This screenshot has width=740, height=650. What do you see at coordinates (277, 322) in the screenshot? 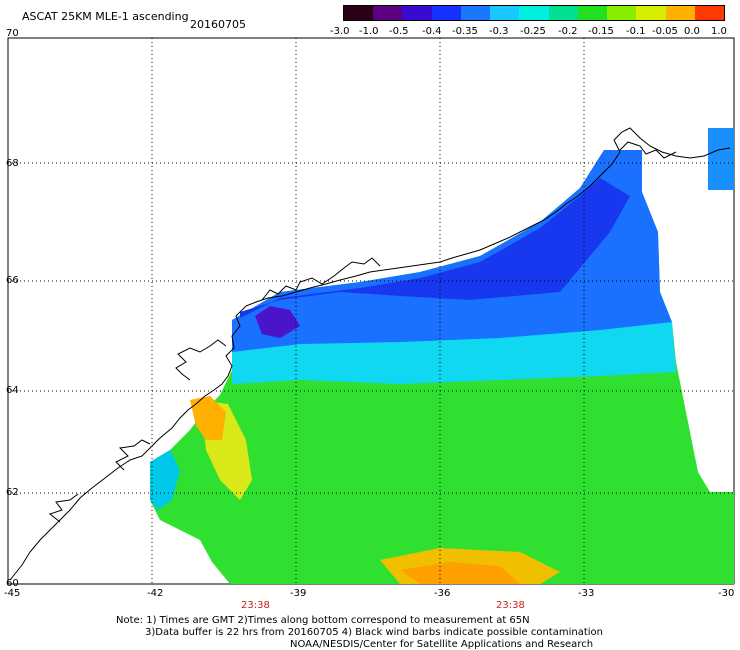
I see `field-violet` at bounding box center [277, 322].